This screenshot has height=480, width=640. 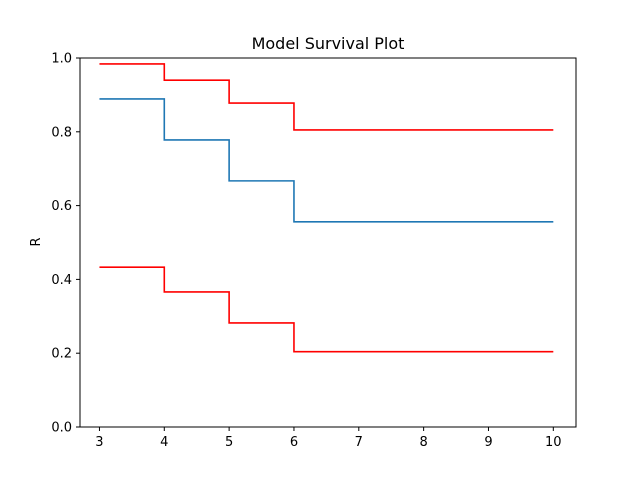 What do you see at coordinates (423, 442) in the screenshot?
I see `x-tick-label: 8` at bounding box center [423, 442].